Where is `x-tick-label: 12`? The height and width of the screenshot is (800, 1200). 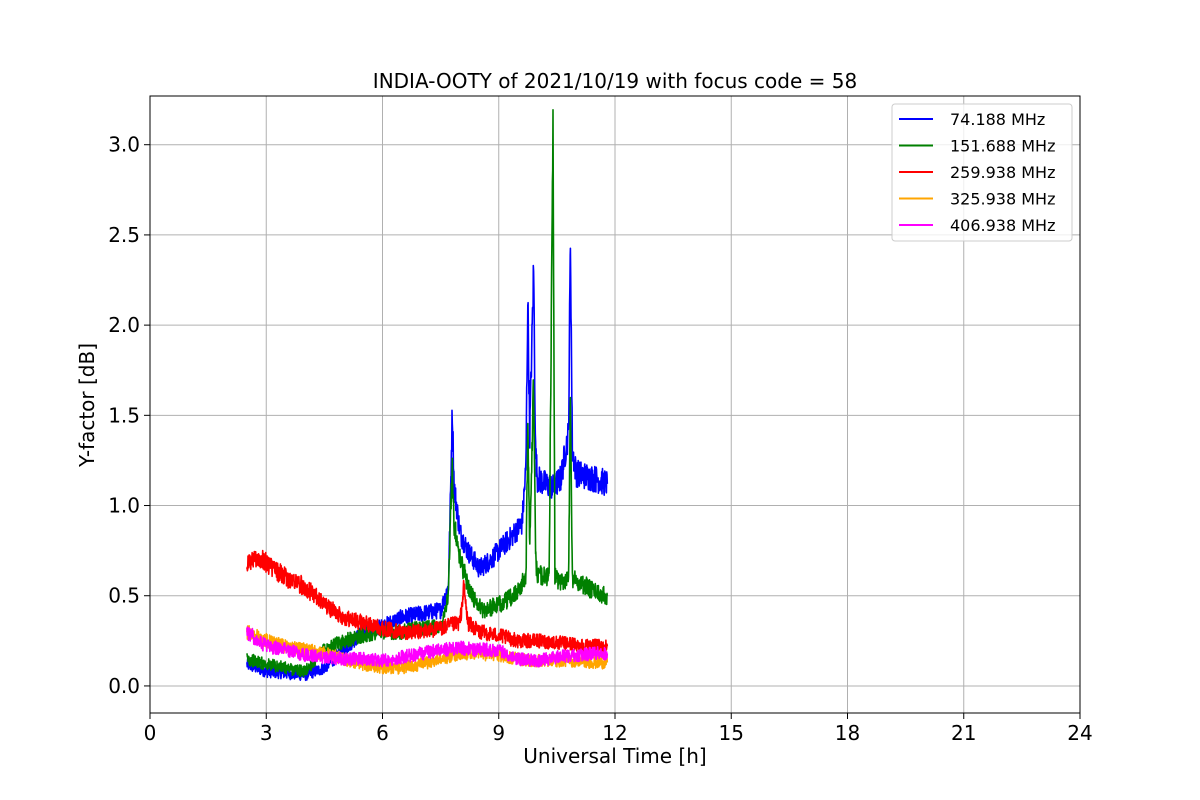 x-tick-label: 12 is located at coordinates (614, 733).